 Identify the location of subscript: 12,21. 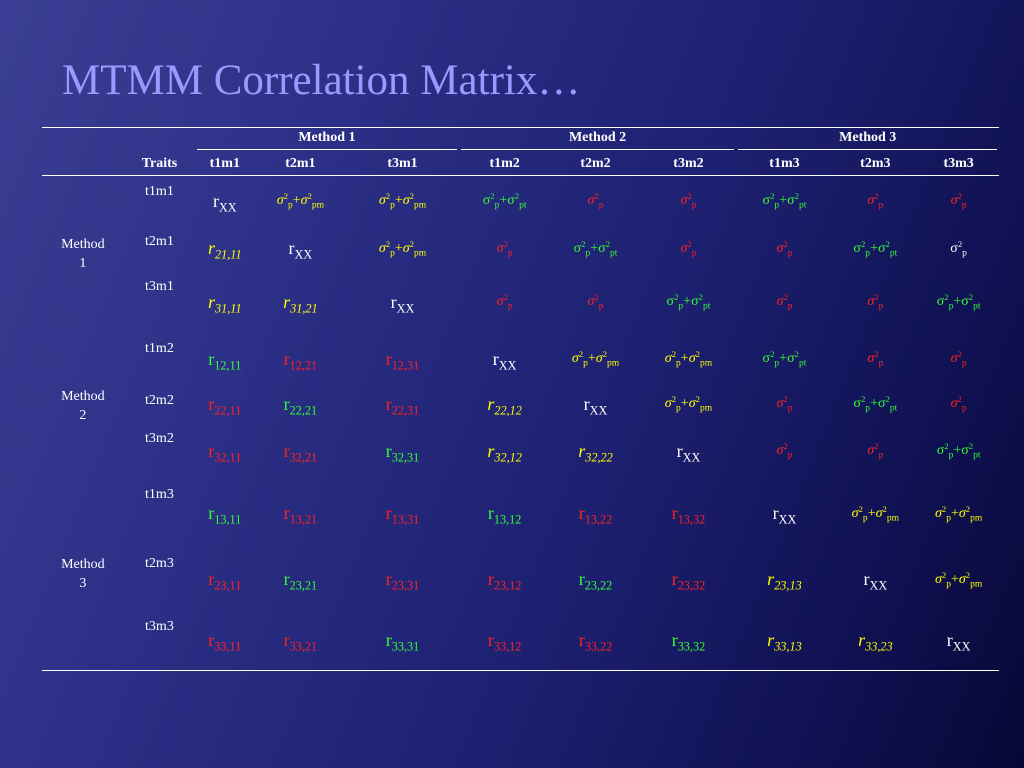
(303, 364).